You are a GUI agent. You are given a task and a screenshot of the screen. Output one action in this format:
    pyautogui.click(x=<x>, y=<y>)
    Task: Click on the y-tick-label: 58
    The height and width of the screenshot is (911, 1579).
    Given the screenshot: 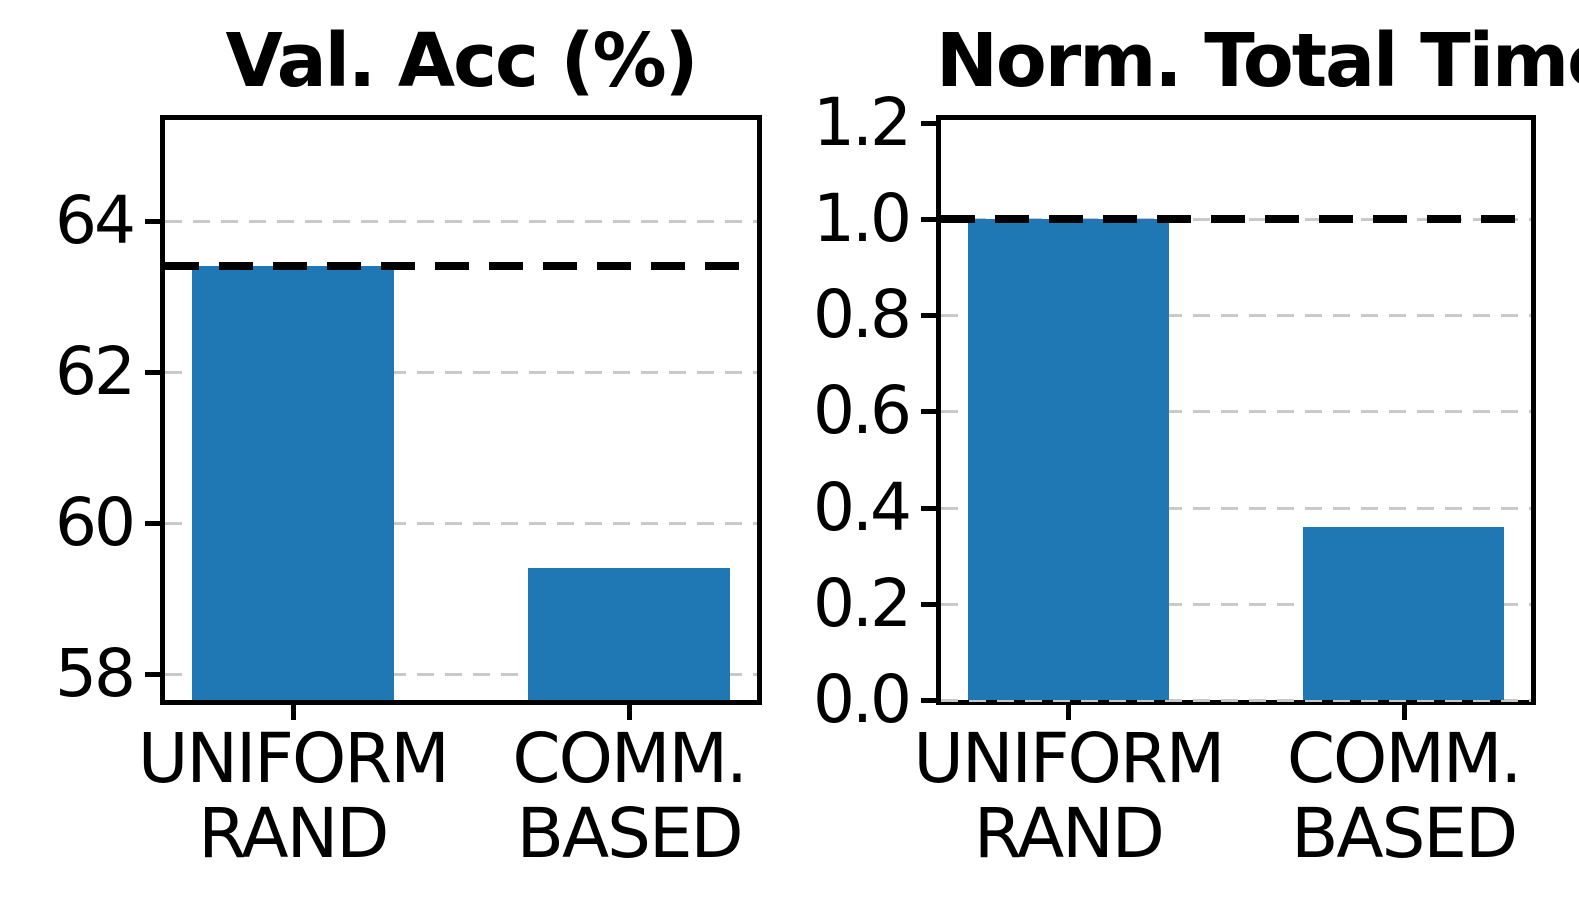 What is the action you would take?
    pyautogui.click(x=95, y=674)
    